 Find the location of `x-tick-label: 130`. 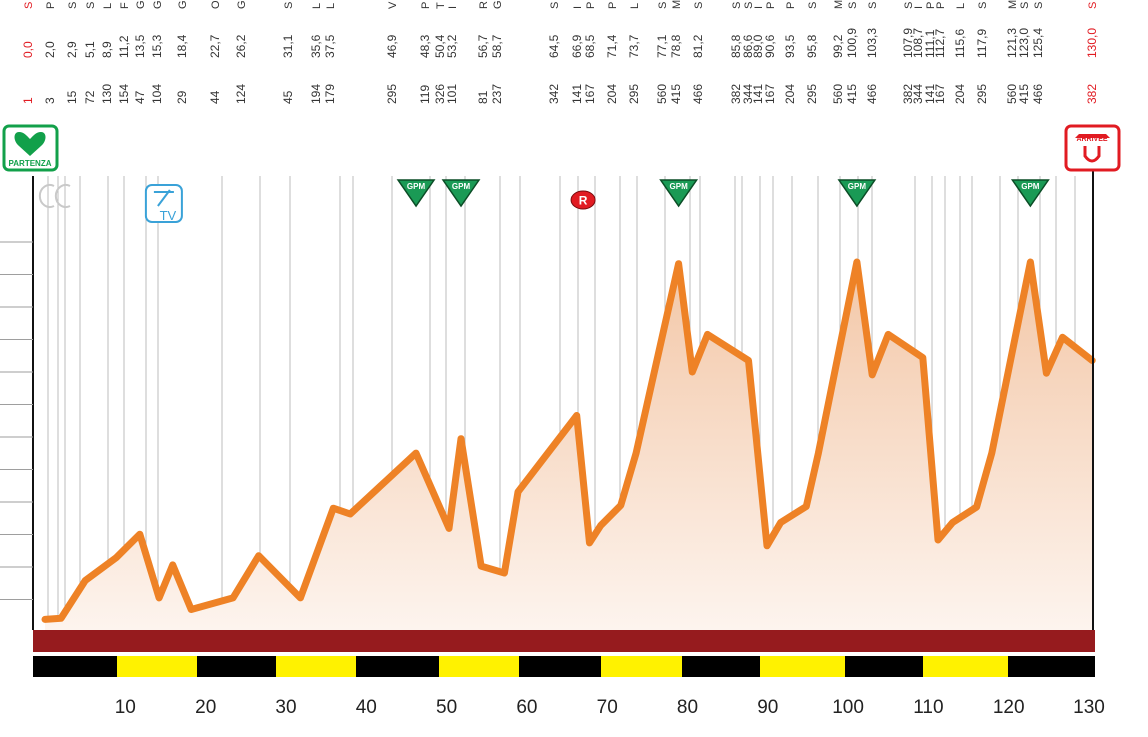

x-tick-label: 130 is located at coordinates (1089, 707).